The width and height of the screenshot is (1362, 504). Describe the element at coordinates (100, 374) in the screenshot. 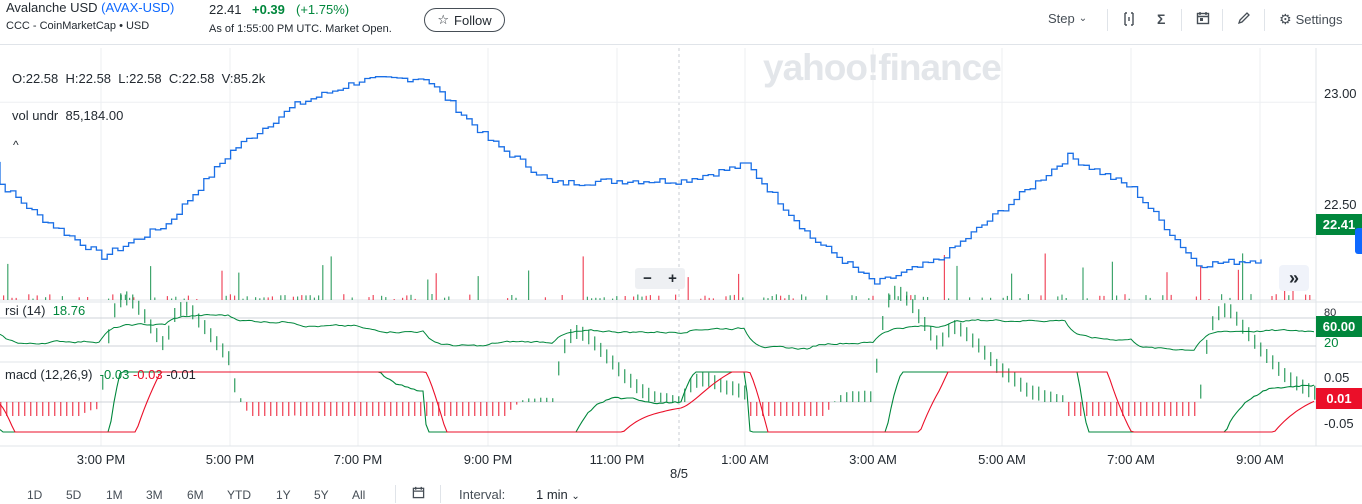

I see `macd-legend: macd (12,26,9) -0.03 -0.03 -0.01` at that location.